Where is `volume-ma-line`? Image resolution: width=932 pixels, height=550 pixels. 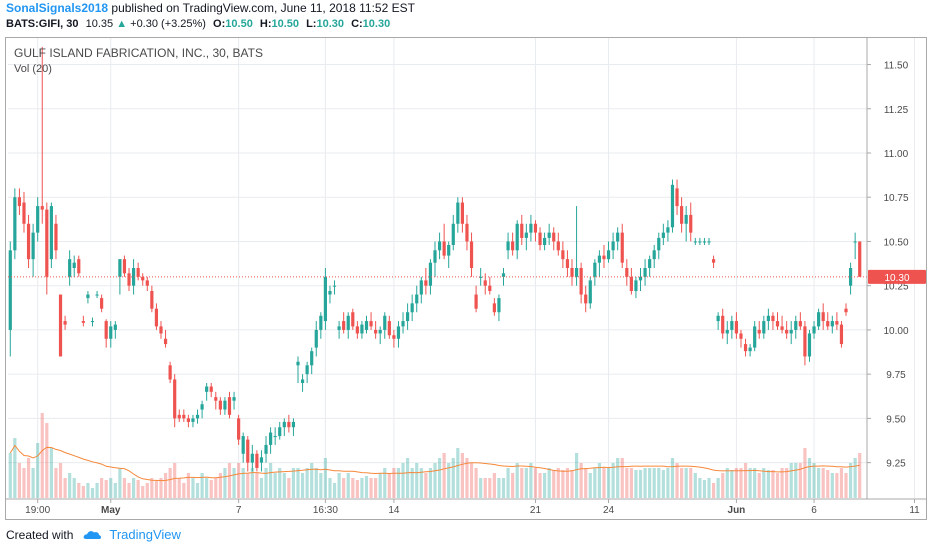 volume-ma-line is located at coordinates (434, 463).